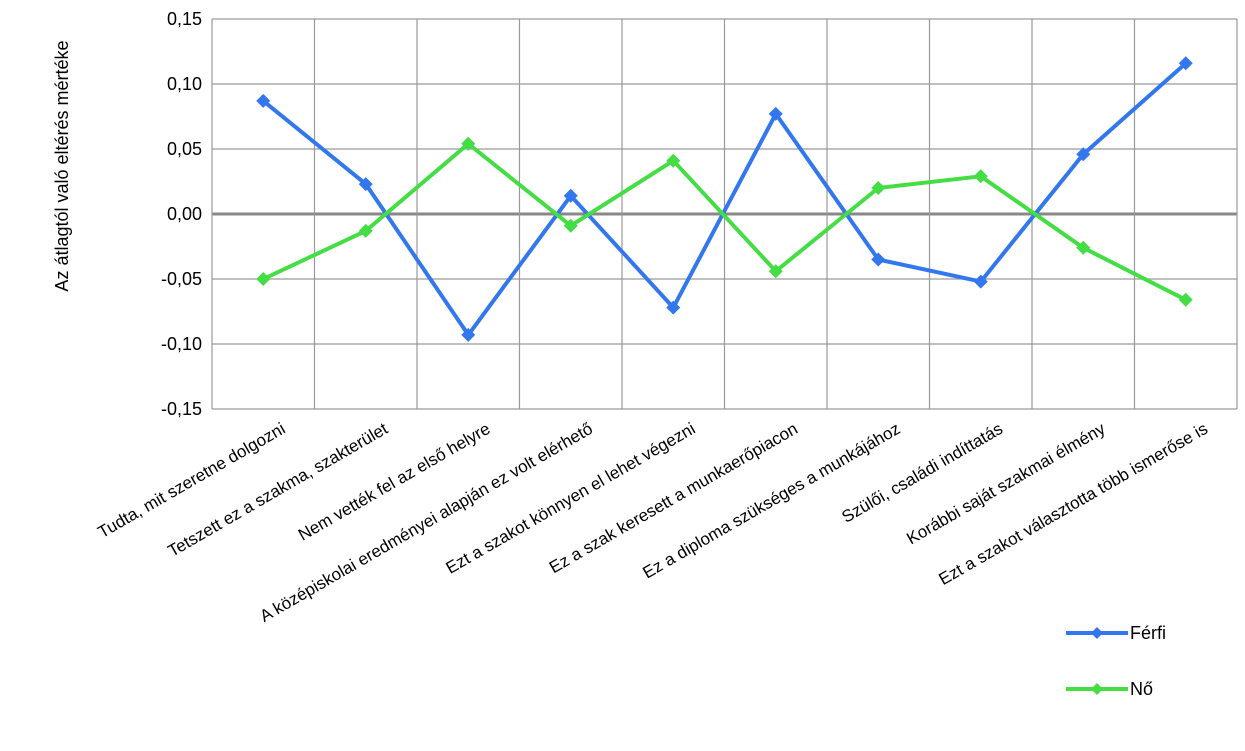 The height and width of the screenshot is (751, 1245). Describe the element at coordinates (62, 165) in the screenshot. I see `y-axis-title: Az átlagtól való eltérés mértéke` at that location.